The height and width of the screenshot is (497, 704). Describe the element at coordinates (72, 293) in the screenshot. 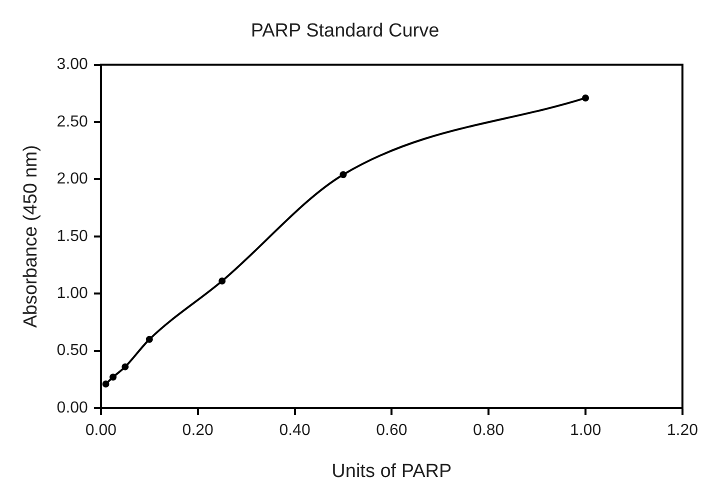

I see `y-tick-label: 1.00` at that location.